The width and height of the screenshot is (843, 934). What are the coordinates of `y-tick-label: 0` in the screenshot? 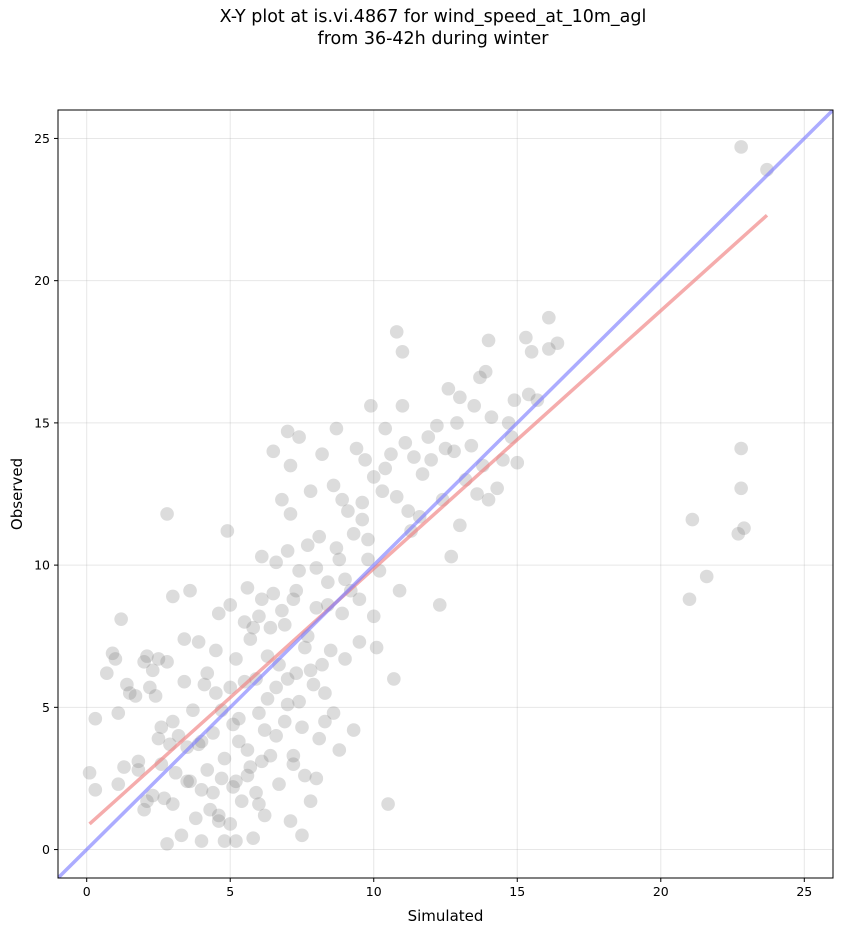 It's located at (46, 849).